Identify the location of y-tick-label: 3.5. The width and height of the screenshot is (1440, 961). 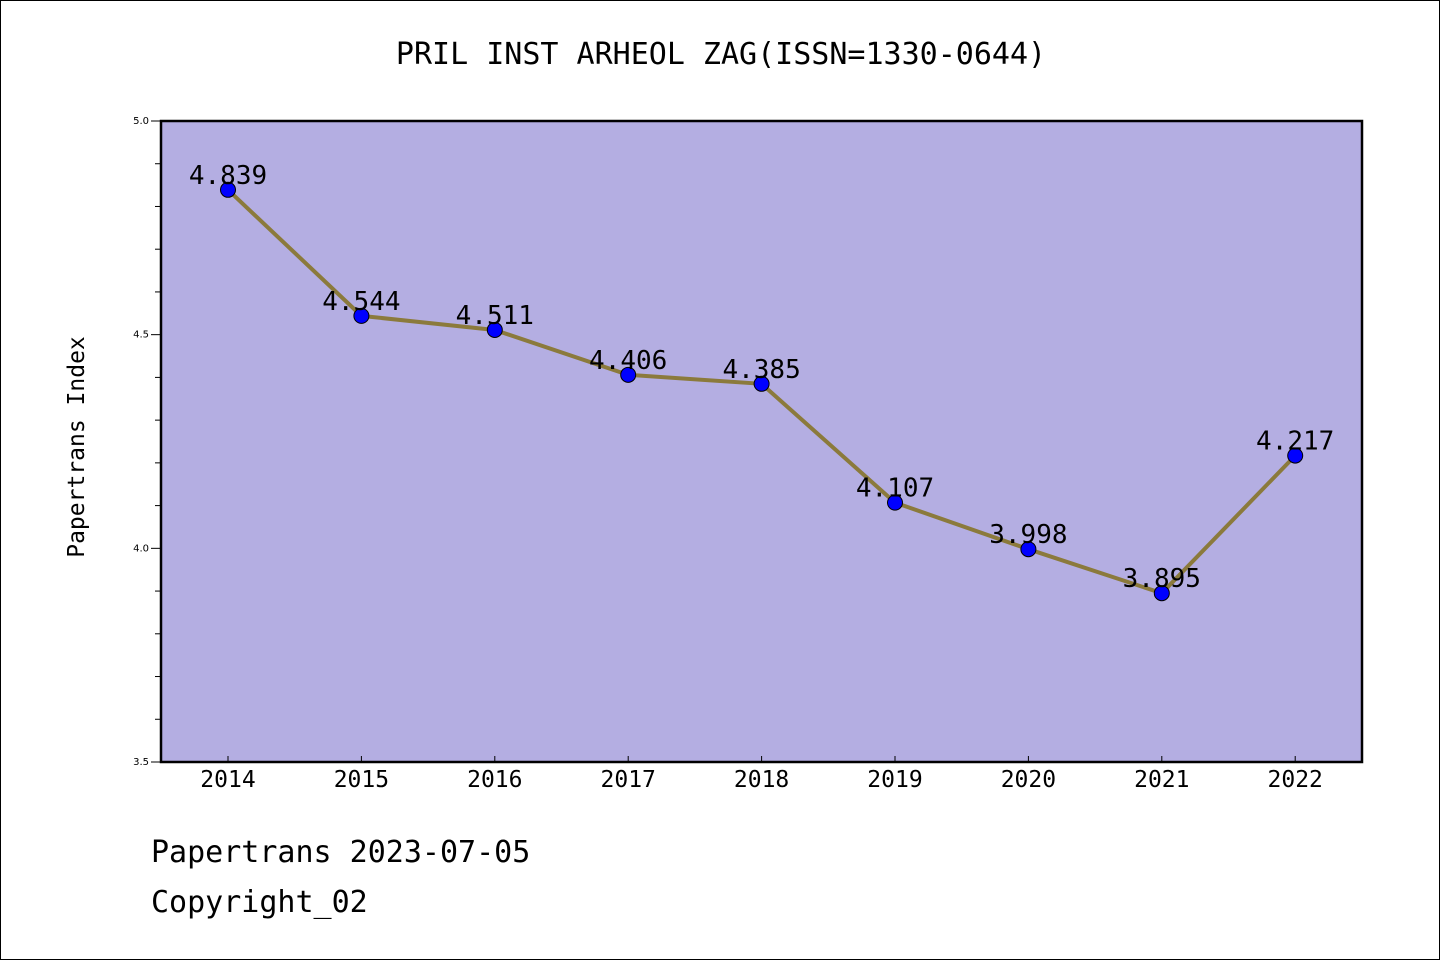
(141, 762).